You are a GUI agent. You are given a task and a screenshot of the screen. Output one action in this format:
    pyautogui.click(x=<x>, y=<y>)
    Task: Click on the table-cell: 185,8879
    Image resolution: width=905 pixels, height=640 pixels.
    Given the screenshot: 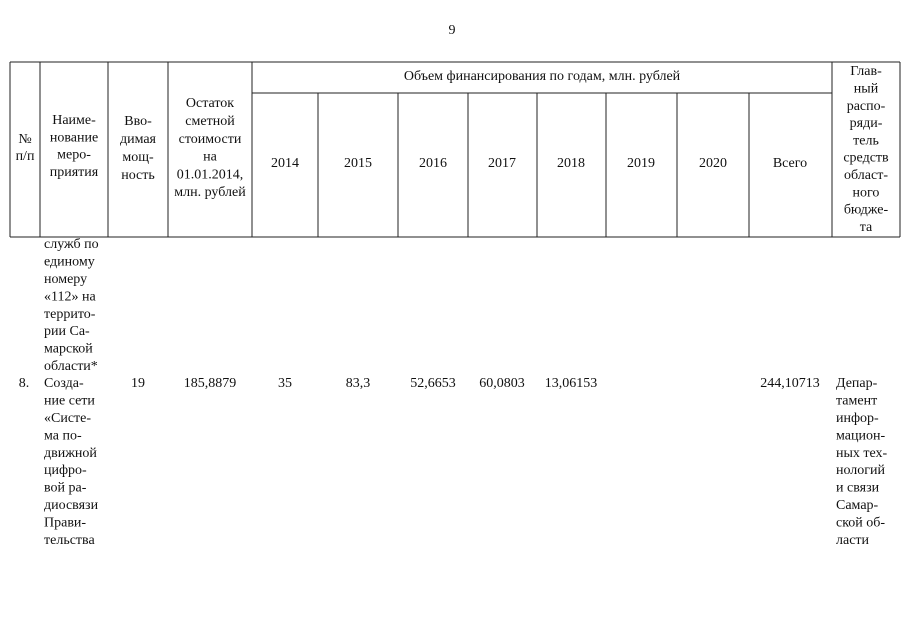 What is the action you would take?
    pyautogui.click(x=210, y=383)
    